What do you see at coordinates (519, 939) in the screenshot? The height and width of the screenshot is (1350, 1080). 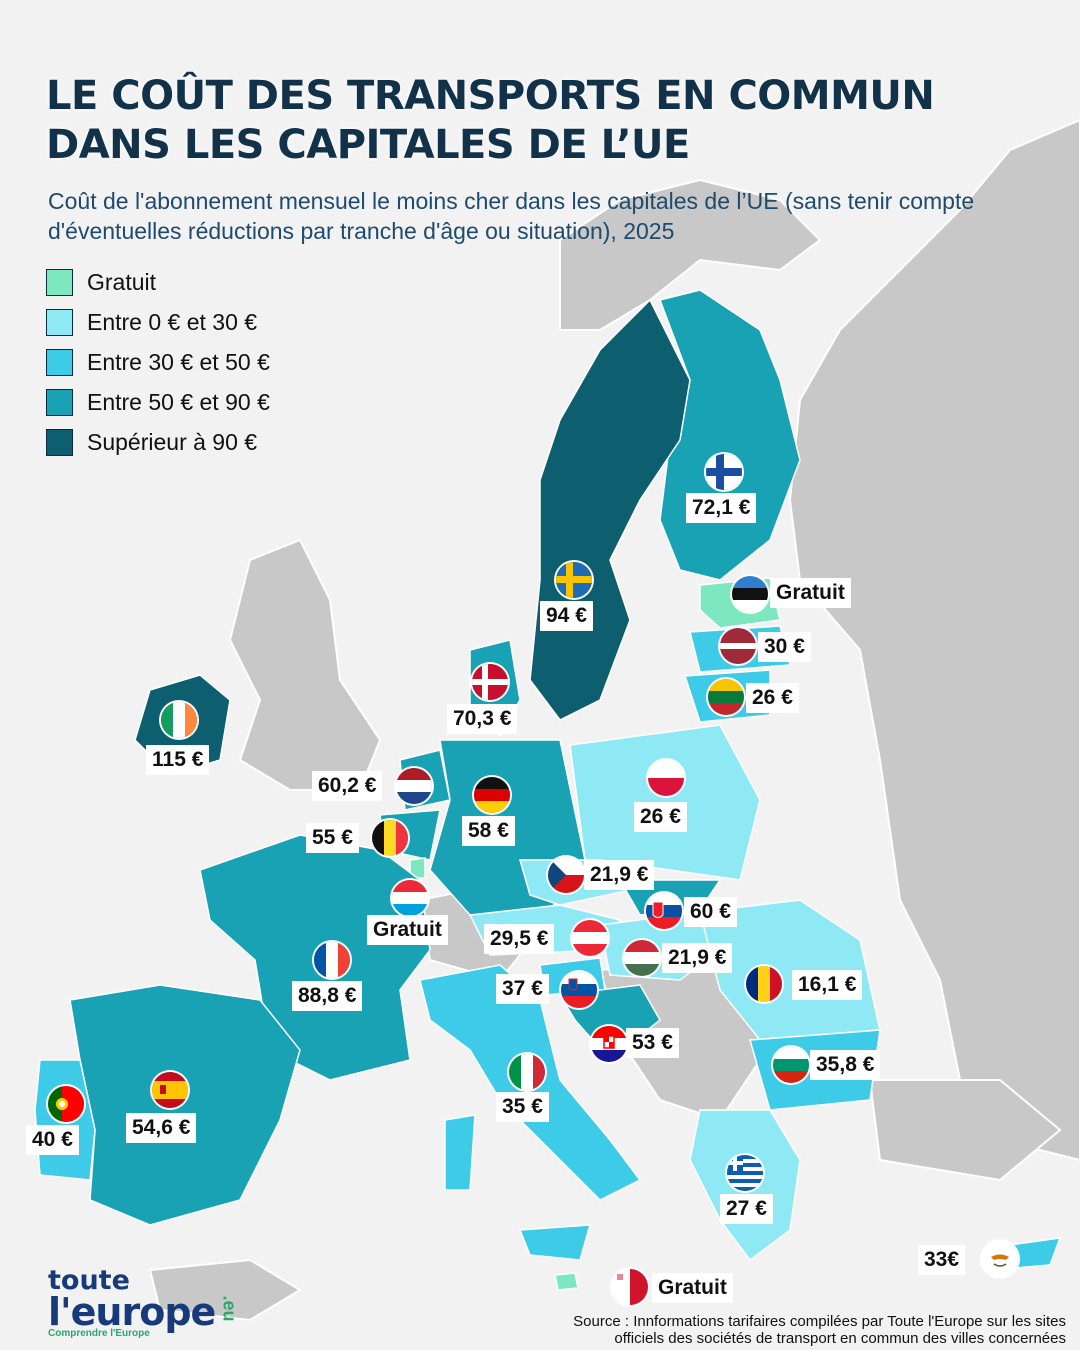 I see `austria-value: 29,5 €` at bounding box center [519, 939].